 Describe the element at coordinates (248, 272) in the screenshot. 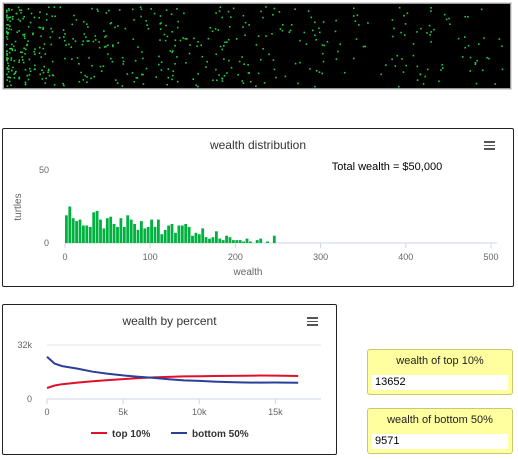

I see `x-axis-label: wealth` at that location.